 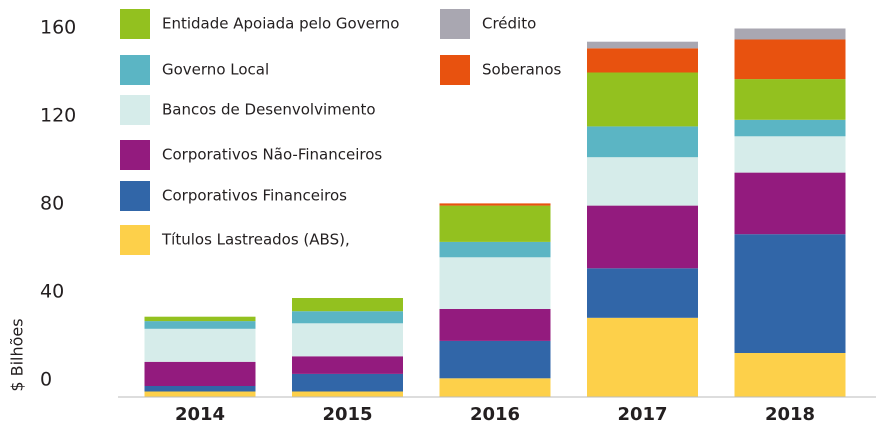 What do you see at coordinates (269, 110) in the screenshot?
I see `legend-label: Bancos de Desenvolvimento` at bounding box center [269, 110].